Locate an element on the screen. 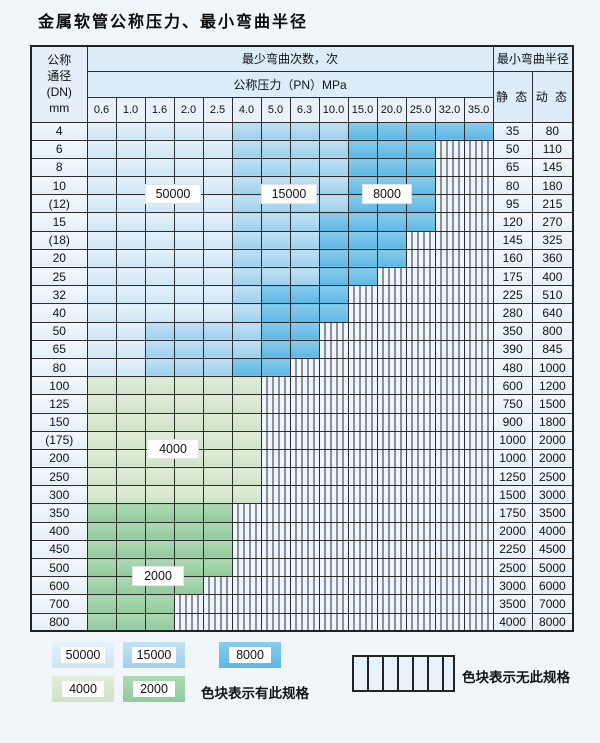  dynamic-radius-cell: 1200 is located at coordinates (552, 386).